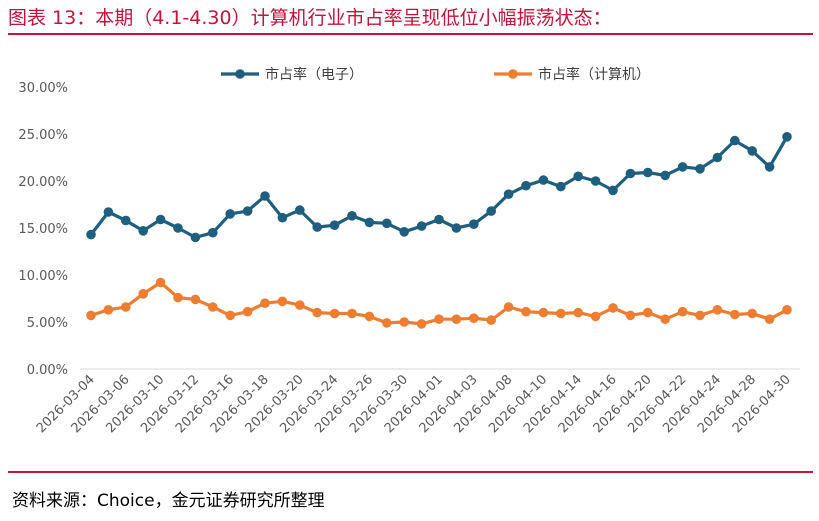  What do you see at coordinates (594, 74) in the screenshot?
I see `legend-label: 市占率（计算机）` at bounding box center [594, 74].